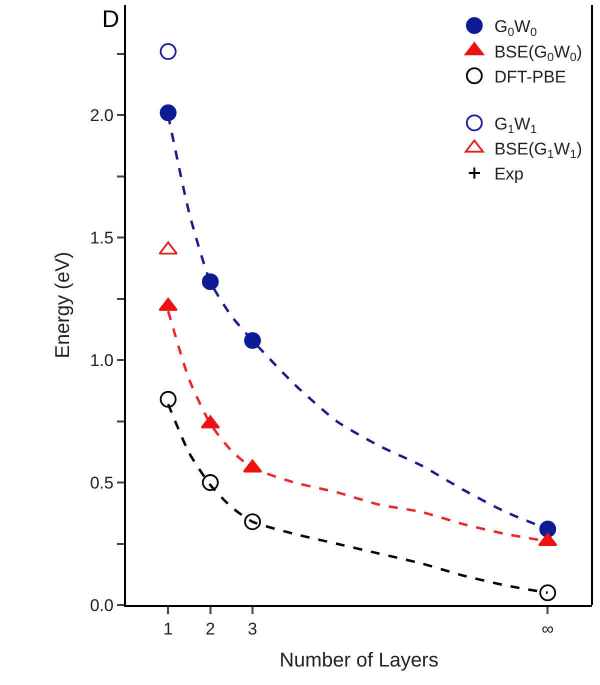 The width and height of the screenshot is (600, 685). What do you see at coordinates (102, 483) in the screenshot?
I see `y-tick-label: 0.5` at bounding box center [102, 483].